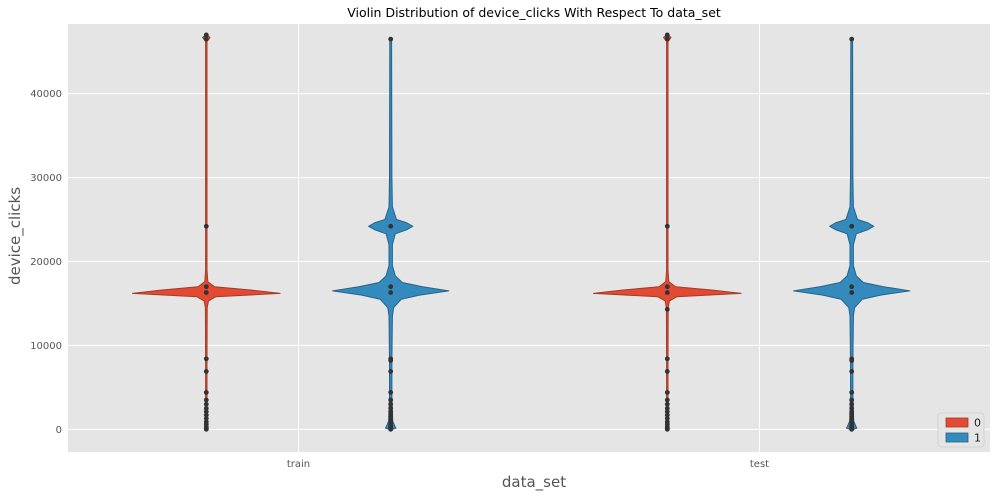 This screenshot has height=496, width=1000. Describe the element at coordinates (15, 236) in the screenshot. I see `y-axis-label: device_clicks` at that location.